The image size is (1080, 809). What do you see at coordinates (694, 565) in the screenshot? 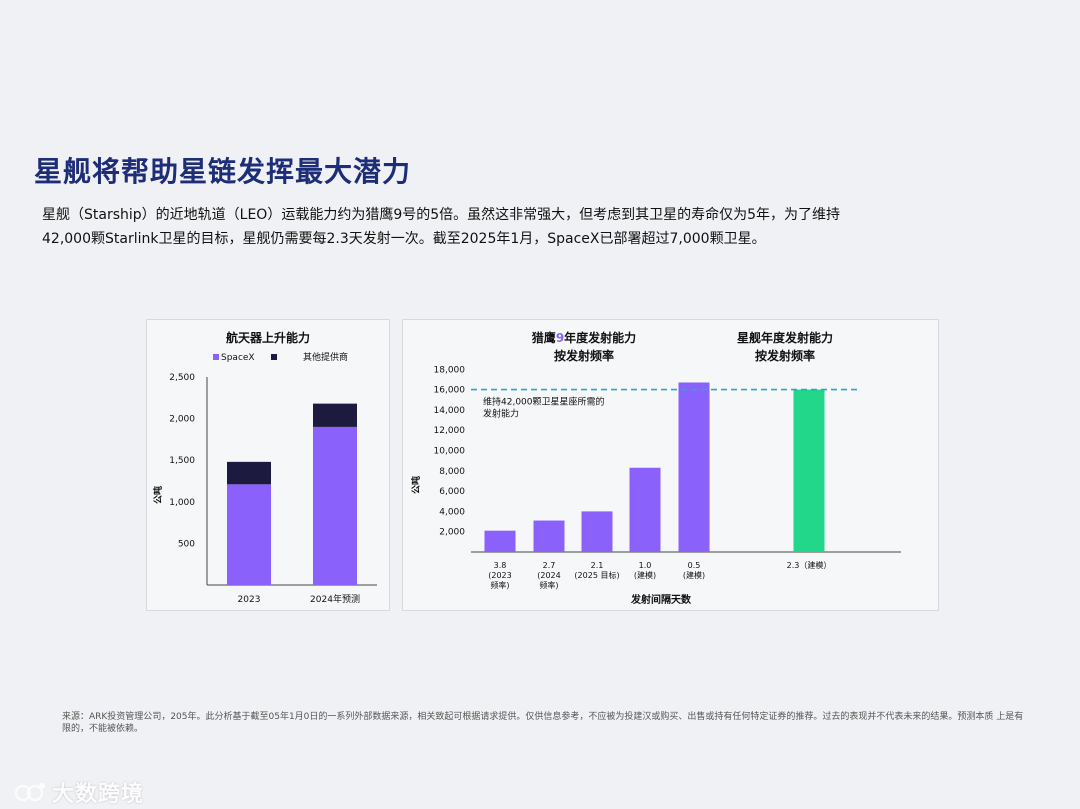
I see `x-tick-label: 0.5` at bounding box center [694, 565].